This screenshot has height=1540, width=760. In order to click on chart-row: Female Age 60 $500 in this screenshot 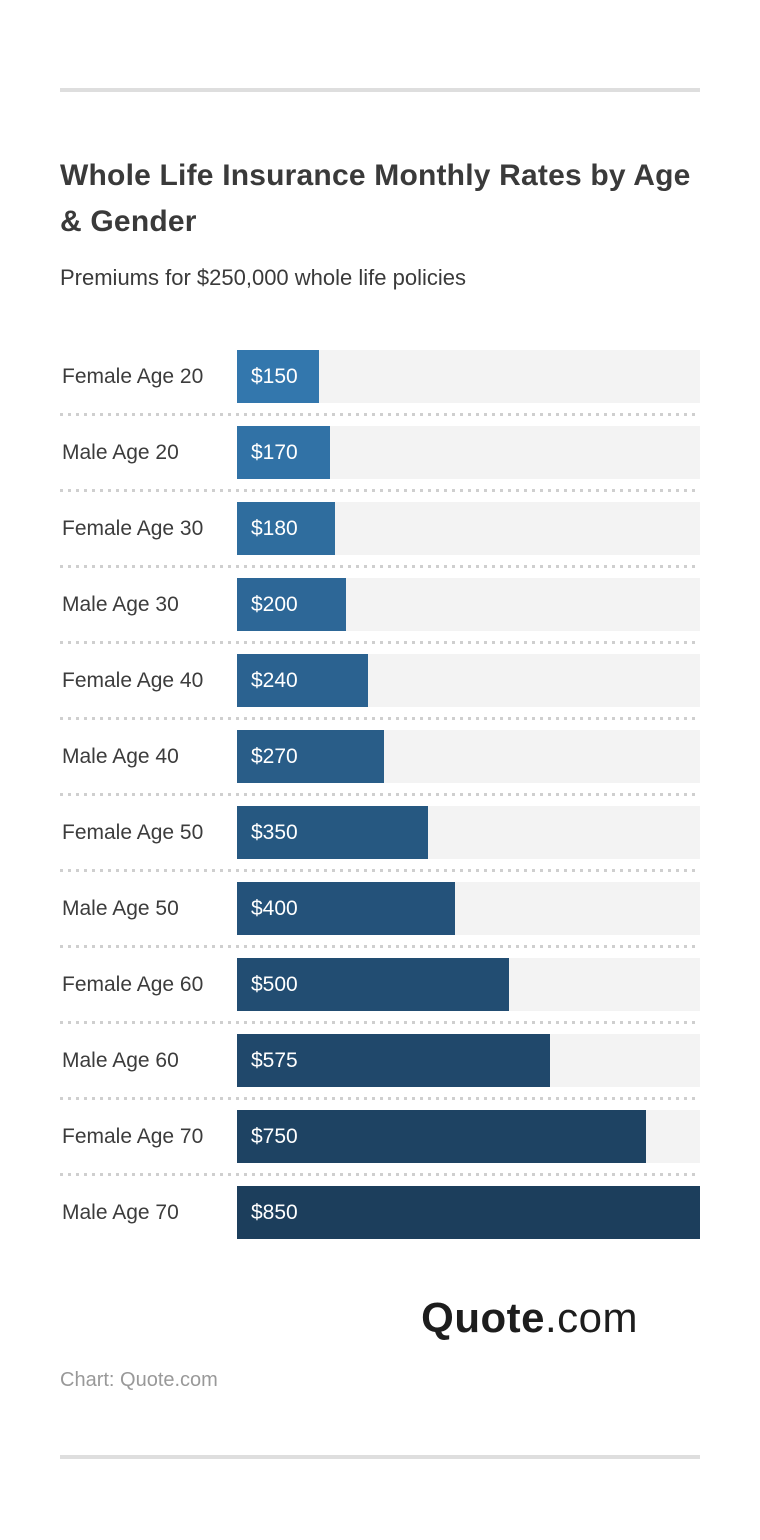, I will do `click(380, 984)`.